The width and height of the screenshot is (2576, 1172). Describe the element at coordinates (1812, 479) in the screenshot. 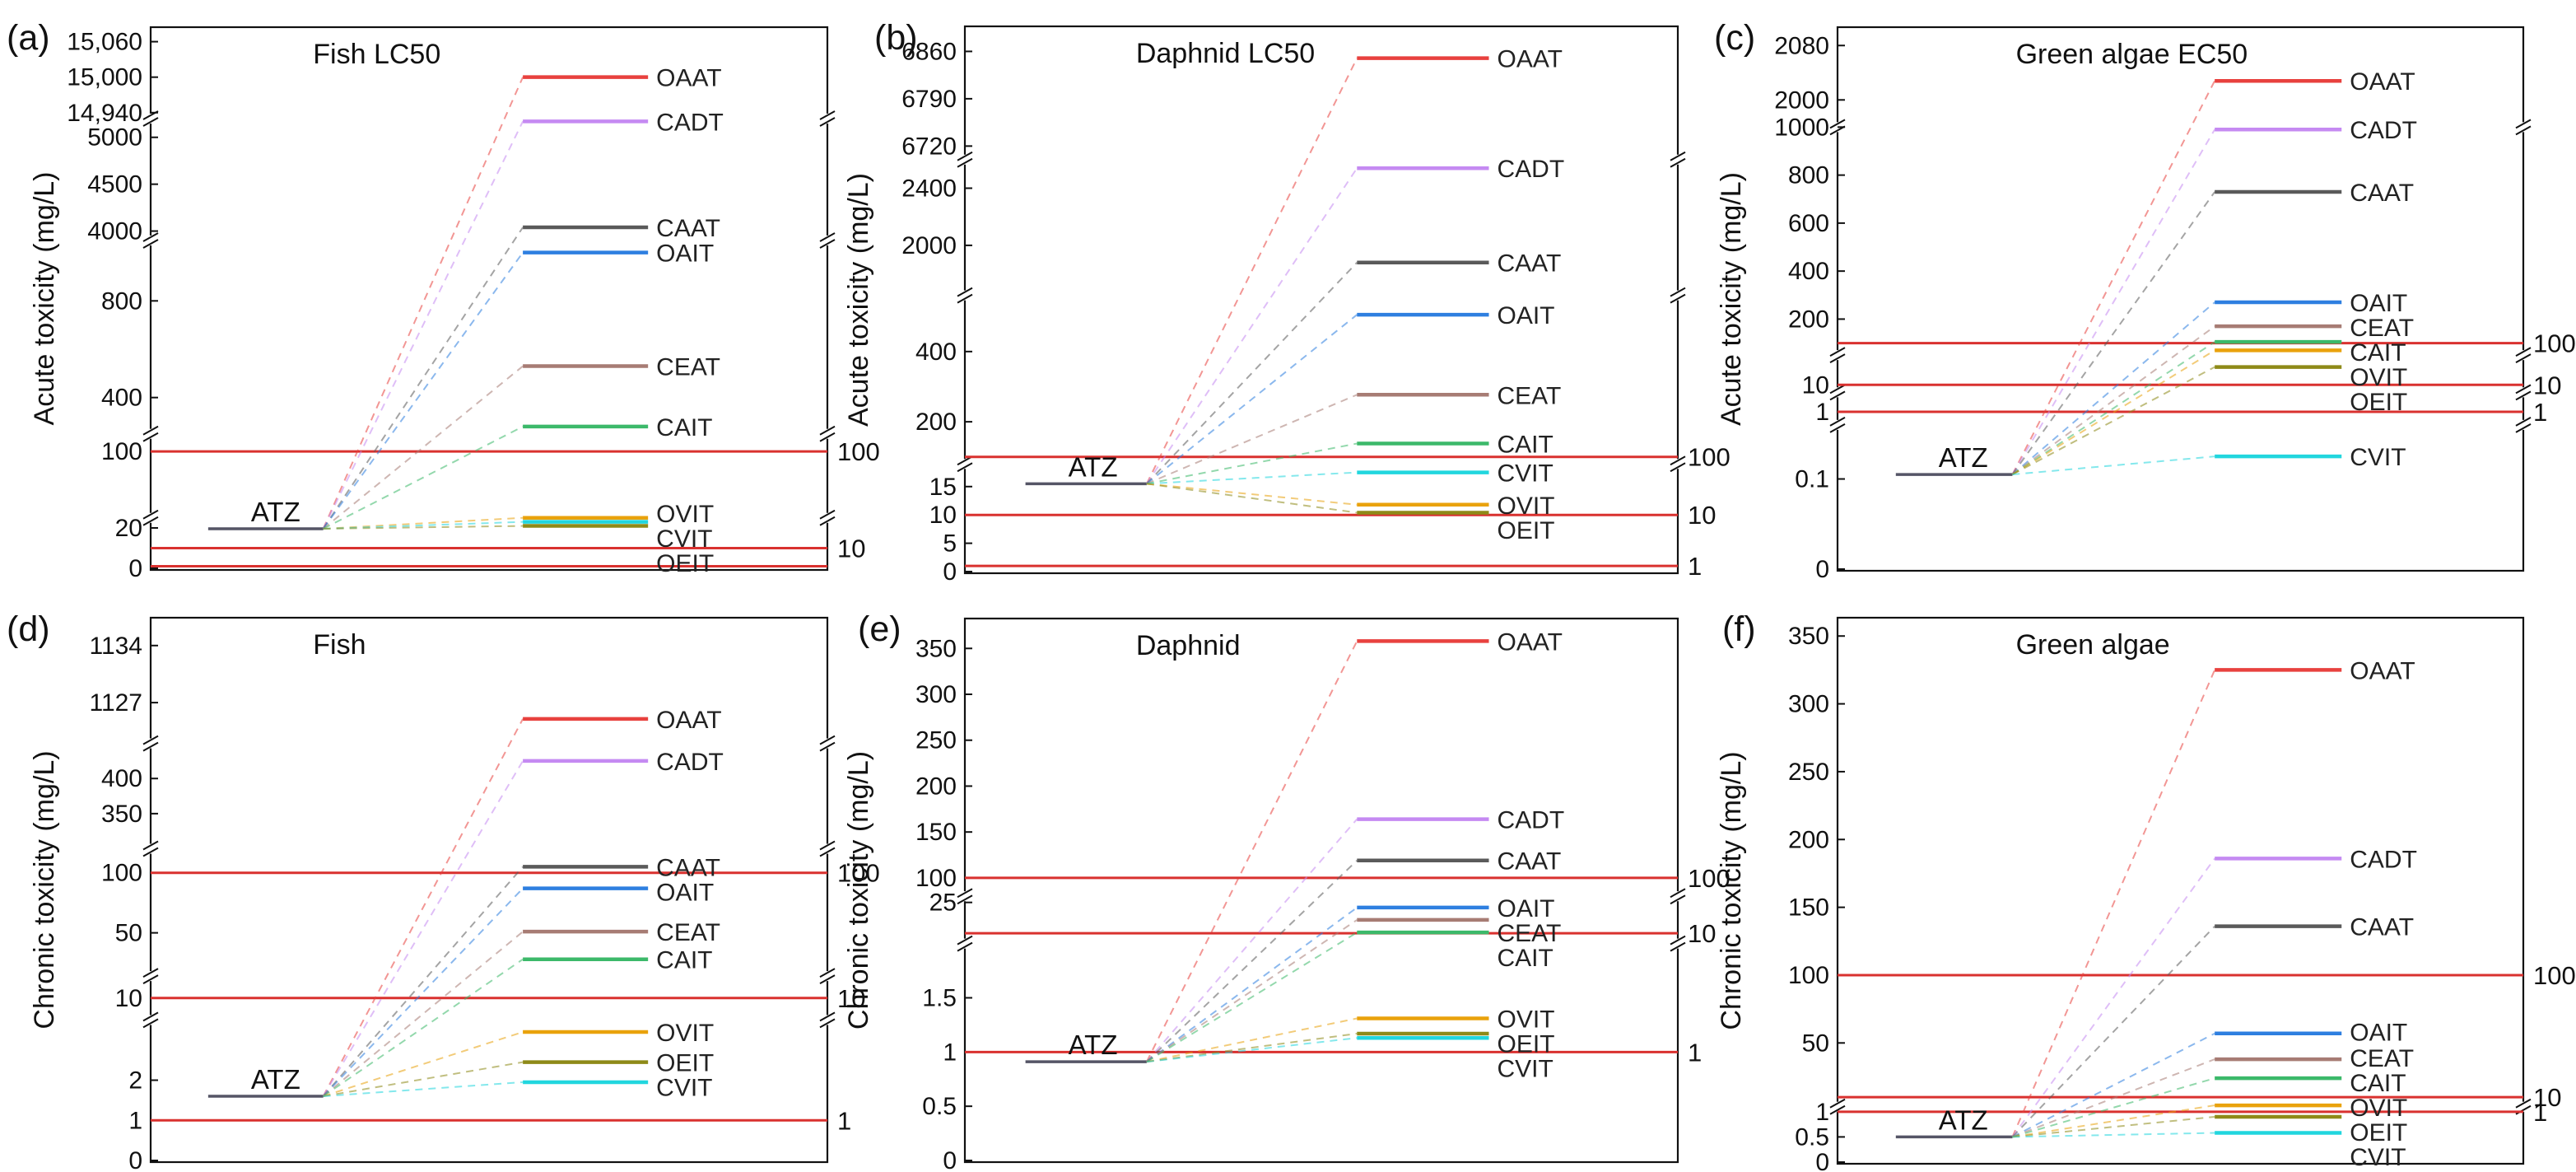

I see `y-tick-label: 0.1` at that location.